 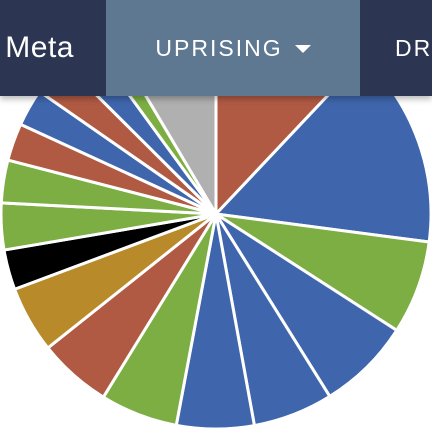 I want to click on nav-item-uprising-label: UPRISING, so click(x=219, y=47).